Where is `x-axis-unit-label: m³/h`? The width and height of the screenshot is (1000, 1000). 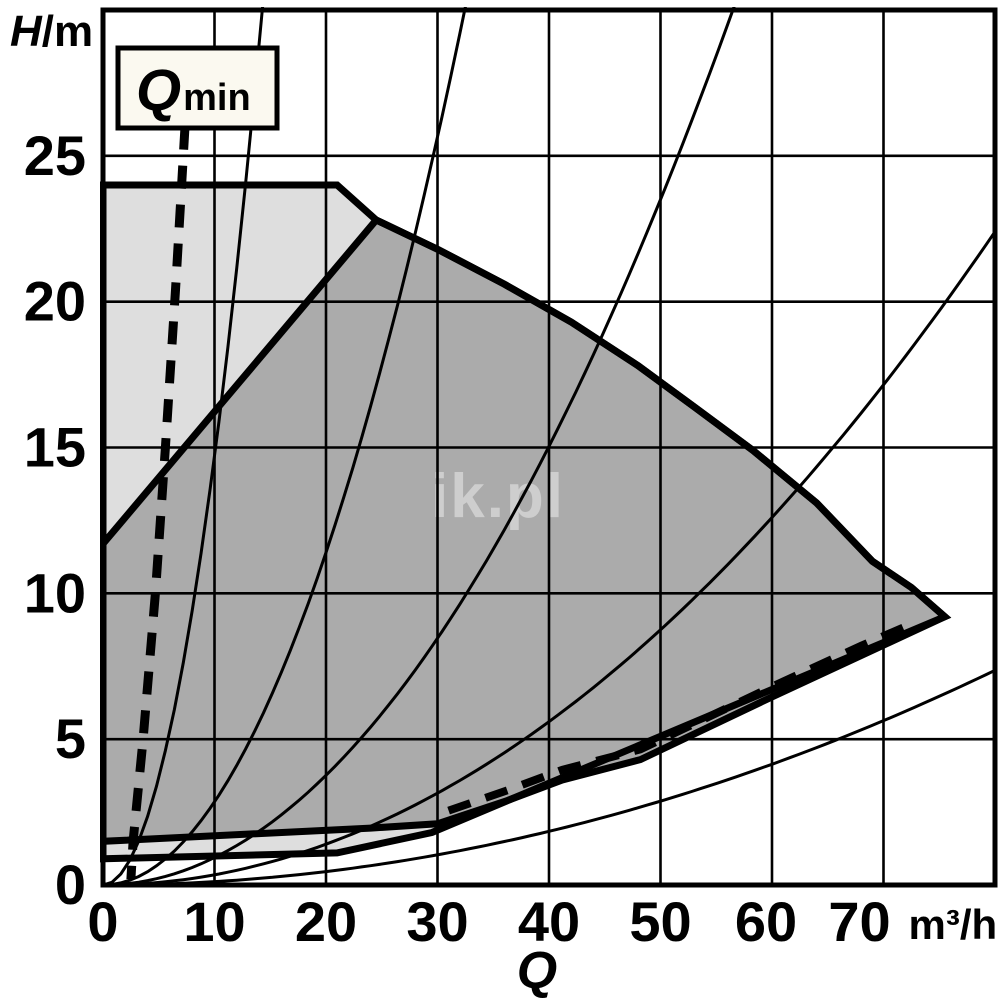 x-axis-unit-label: m³/h is located at coordinates (953, 924).